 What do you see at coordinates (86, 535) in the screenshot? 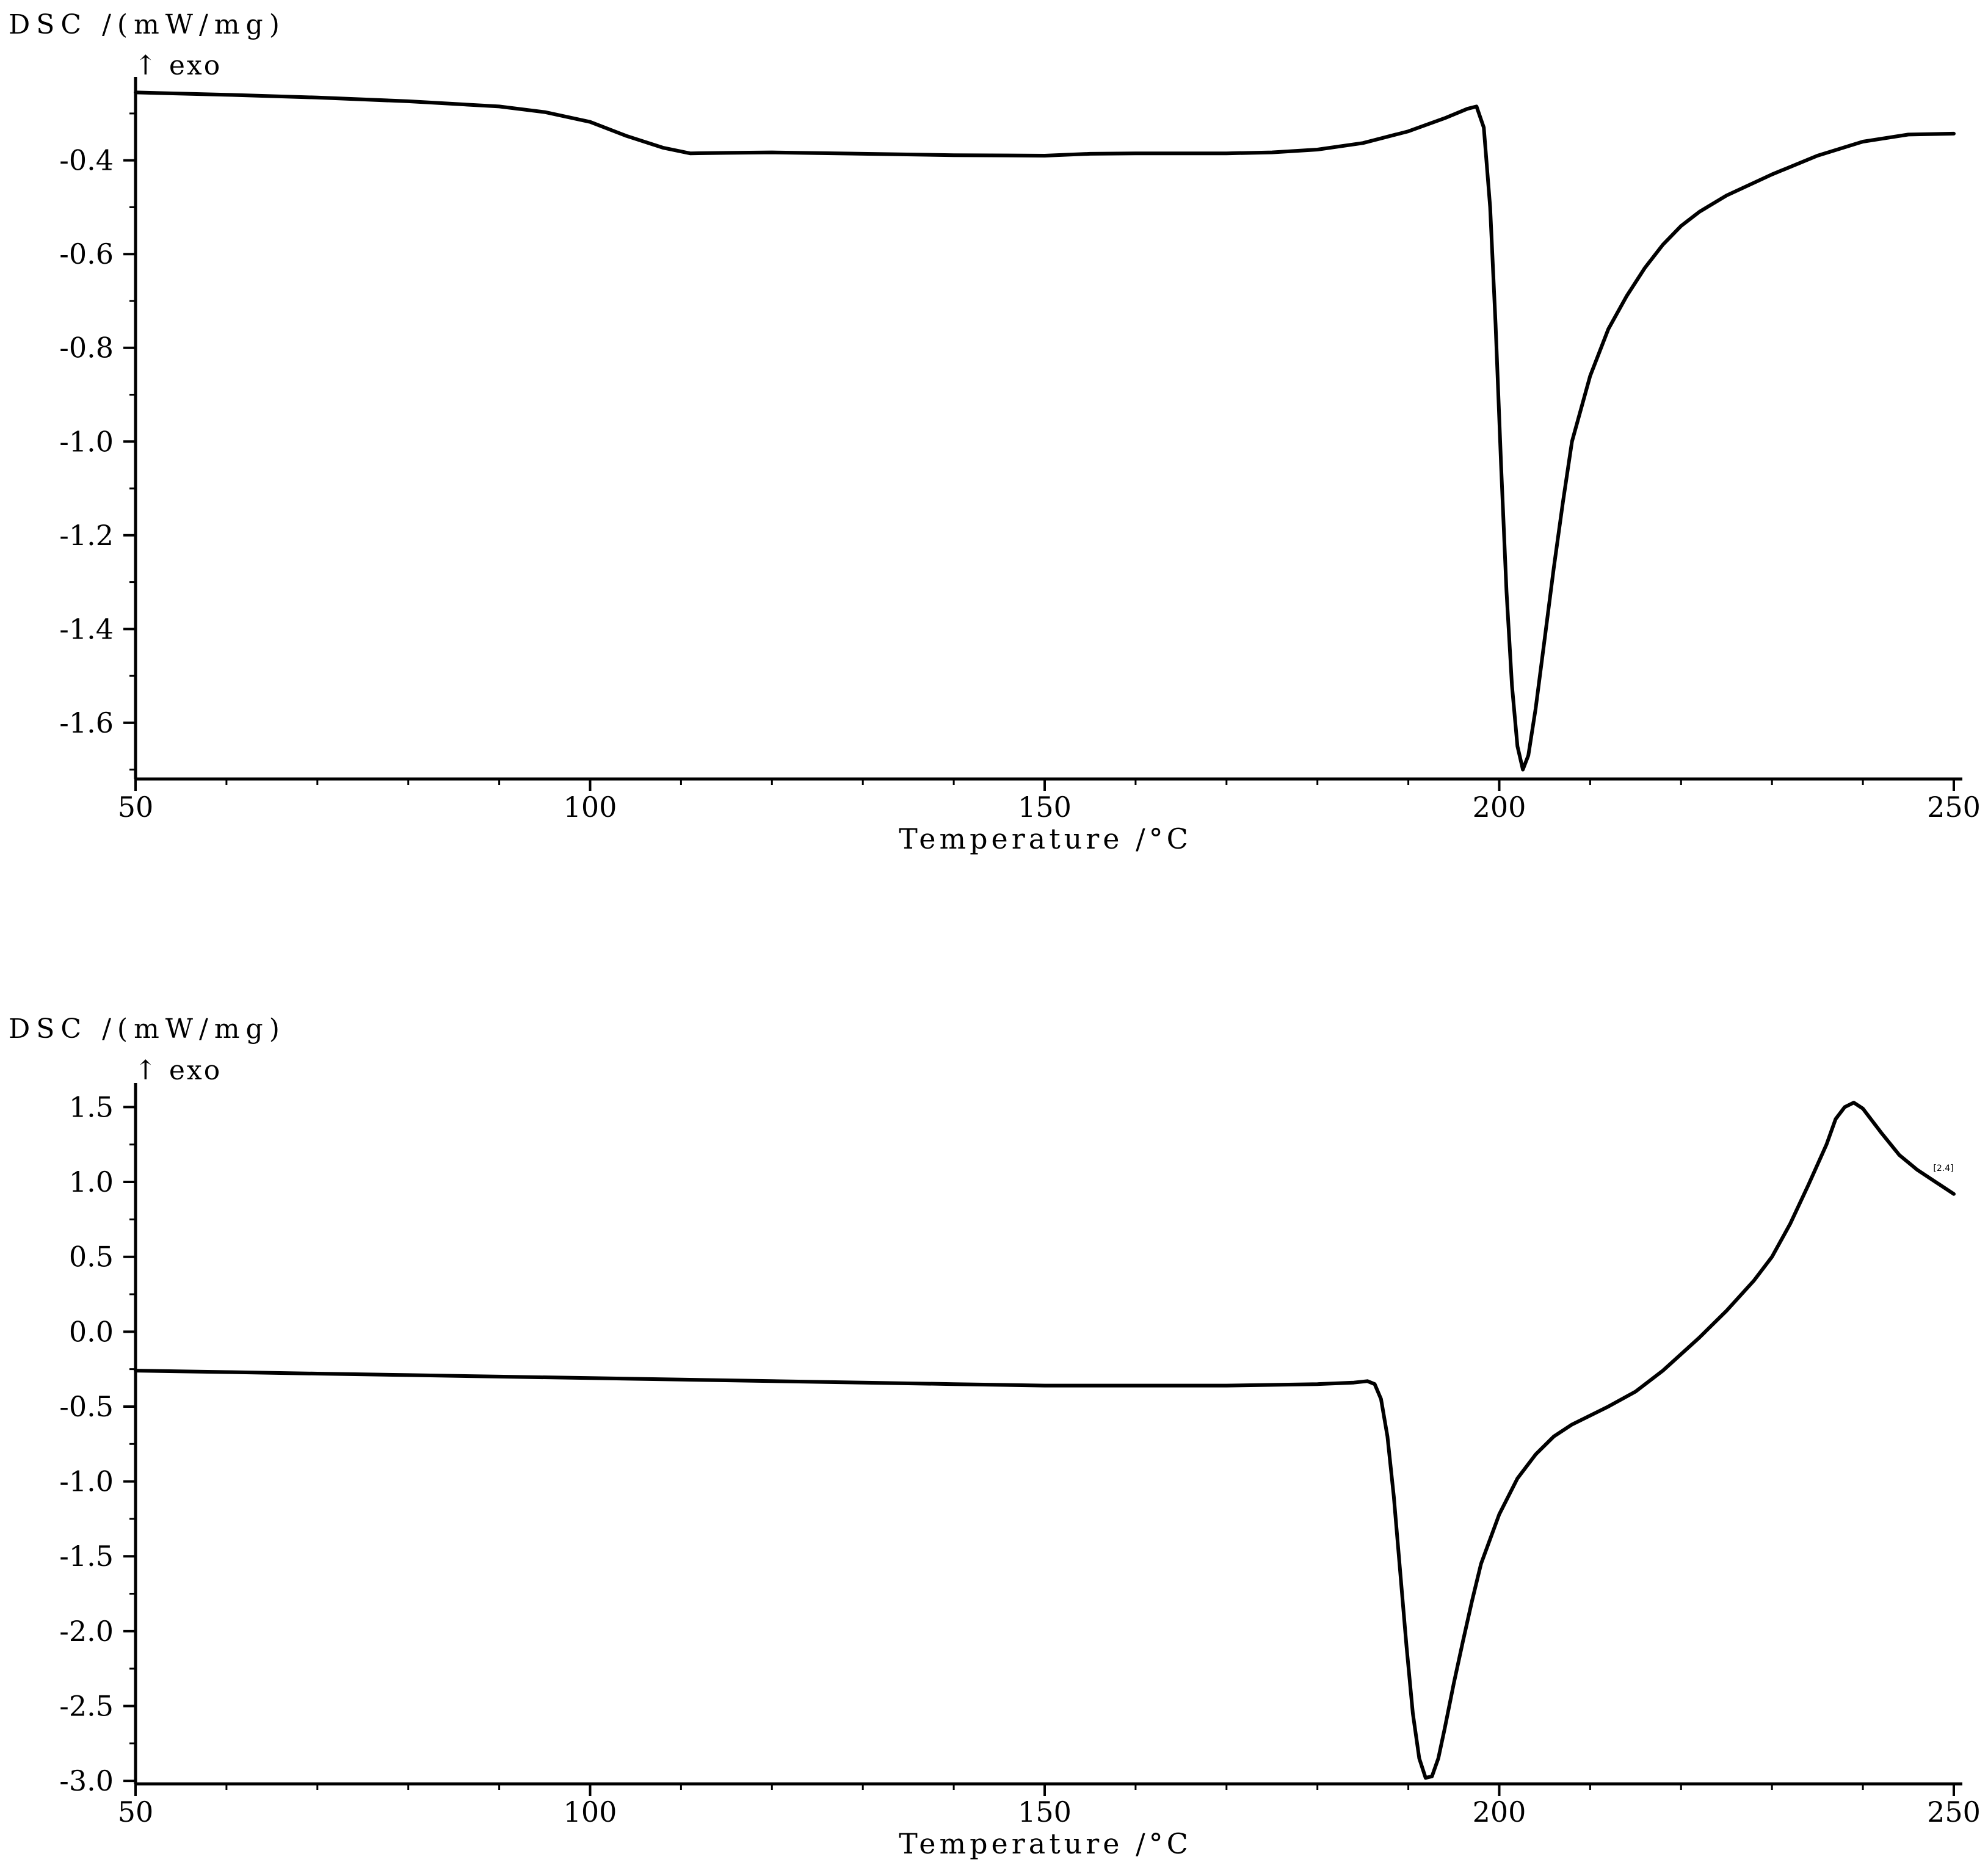
I see `y-tick-label: -1.2` at bounding box center [86, 535].